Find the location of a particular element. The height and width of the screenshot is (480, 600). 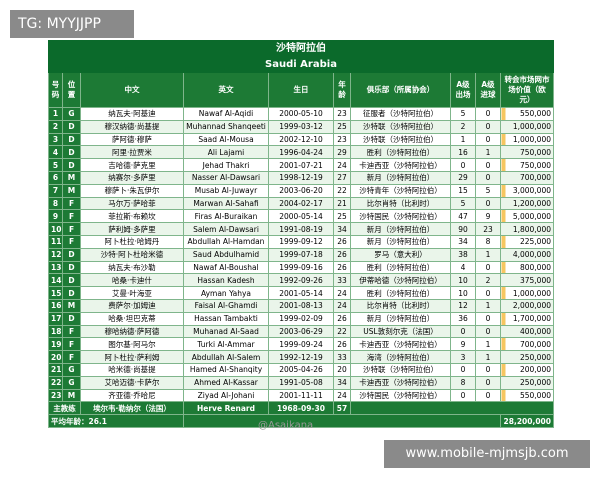

cell: 4 is located at coordinates (463, 267).